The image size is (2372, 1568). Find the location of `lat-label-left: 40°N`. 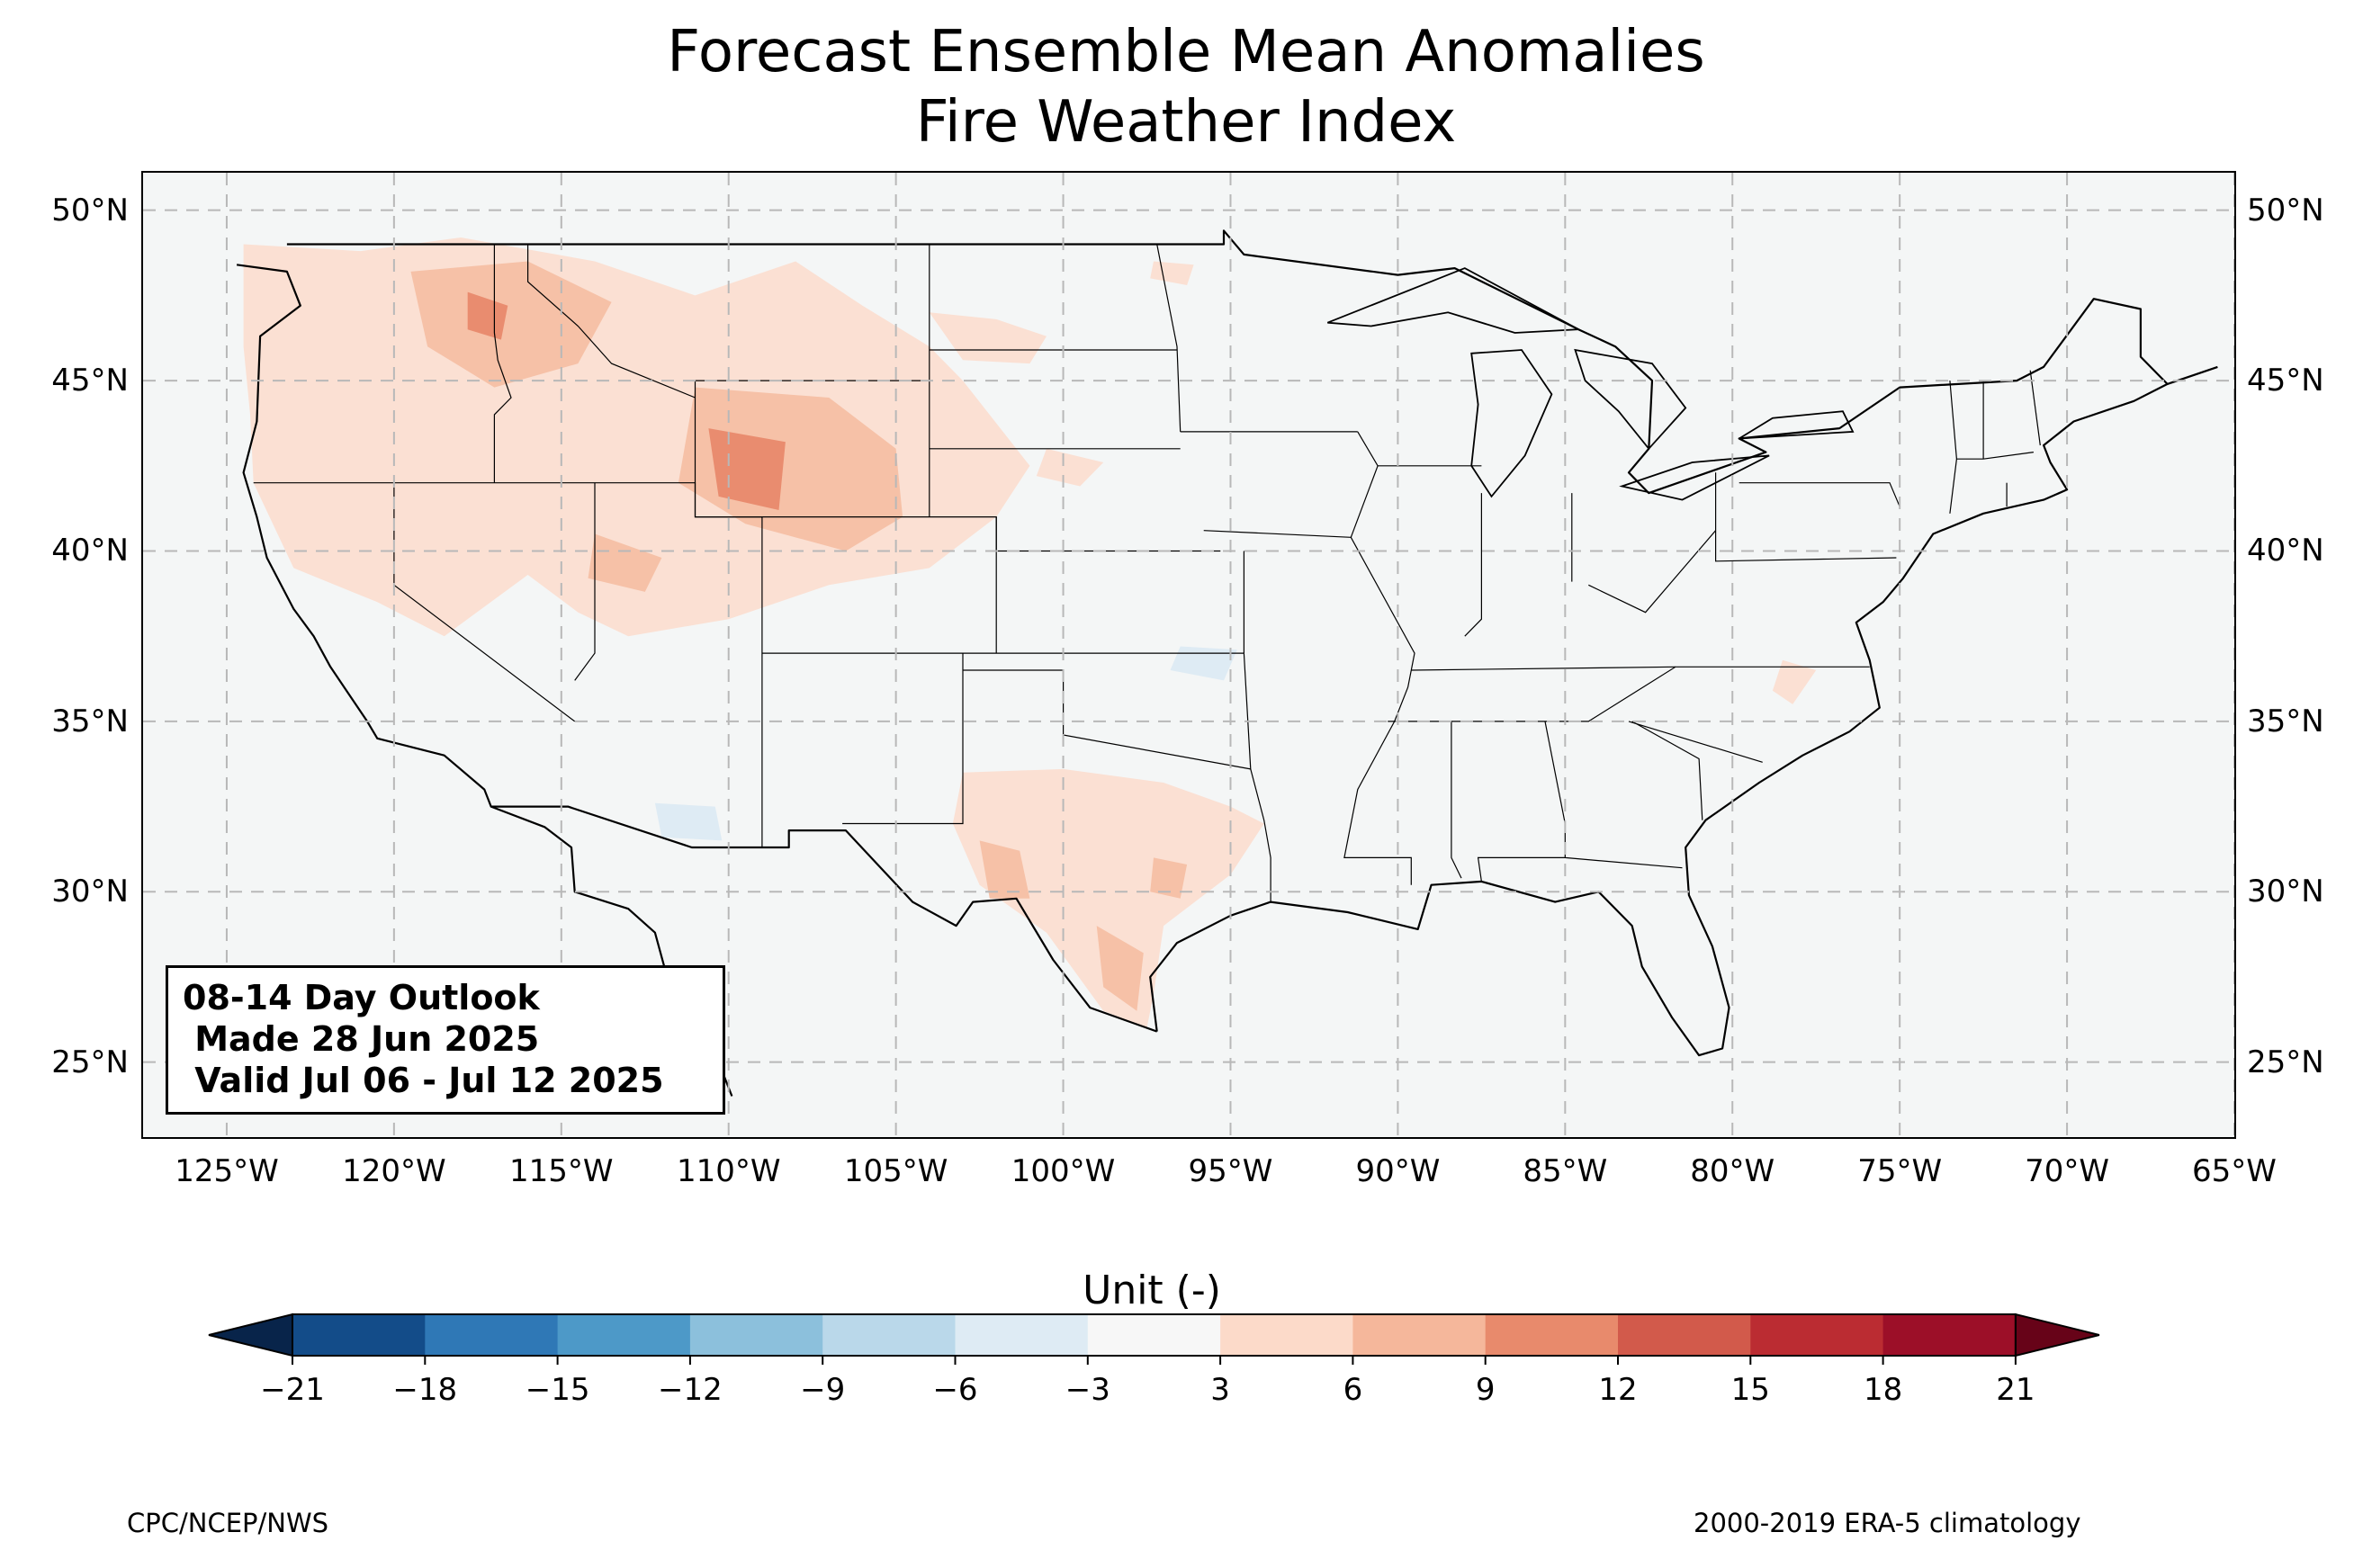

lat-label-left: 40°N is located at coordinates (90, 551).